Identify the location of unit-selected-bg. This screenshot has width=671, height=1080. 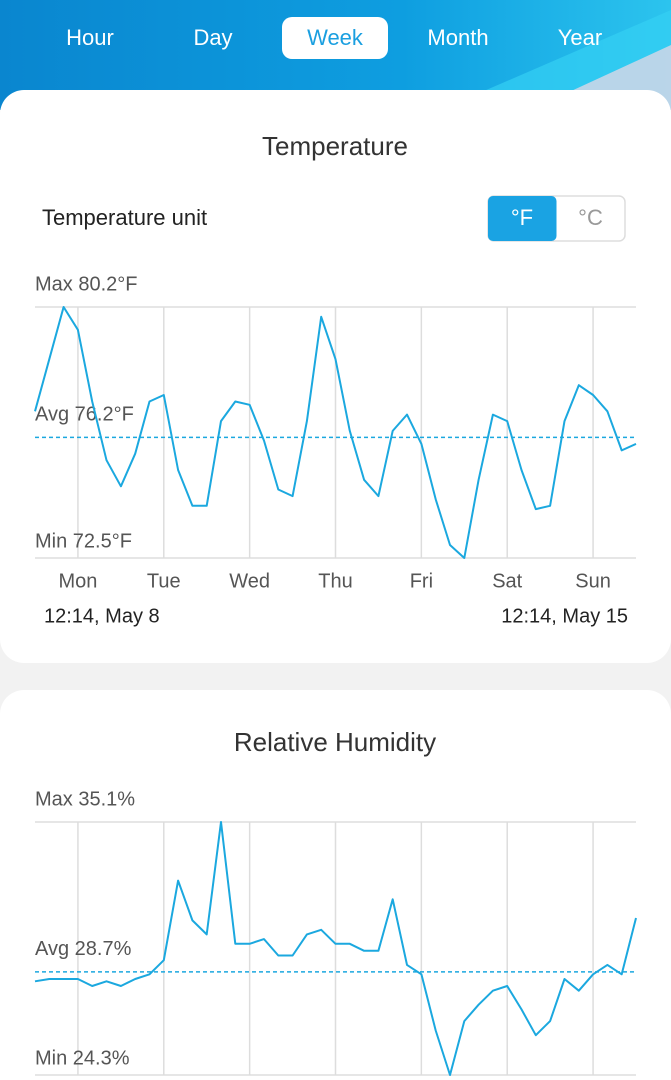
(522, 218).